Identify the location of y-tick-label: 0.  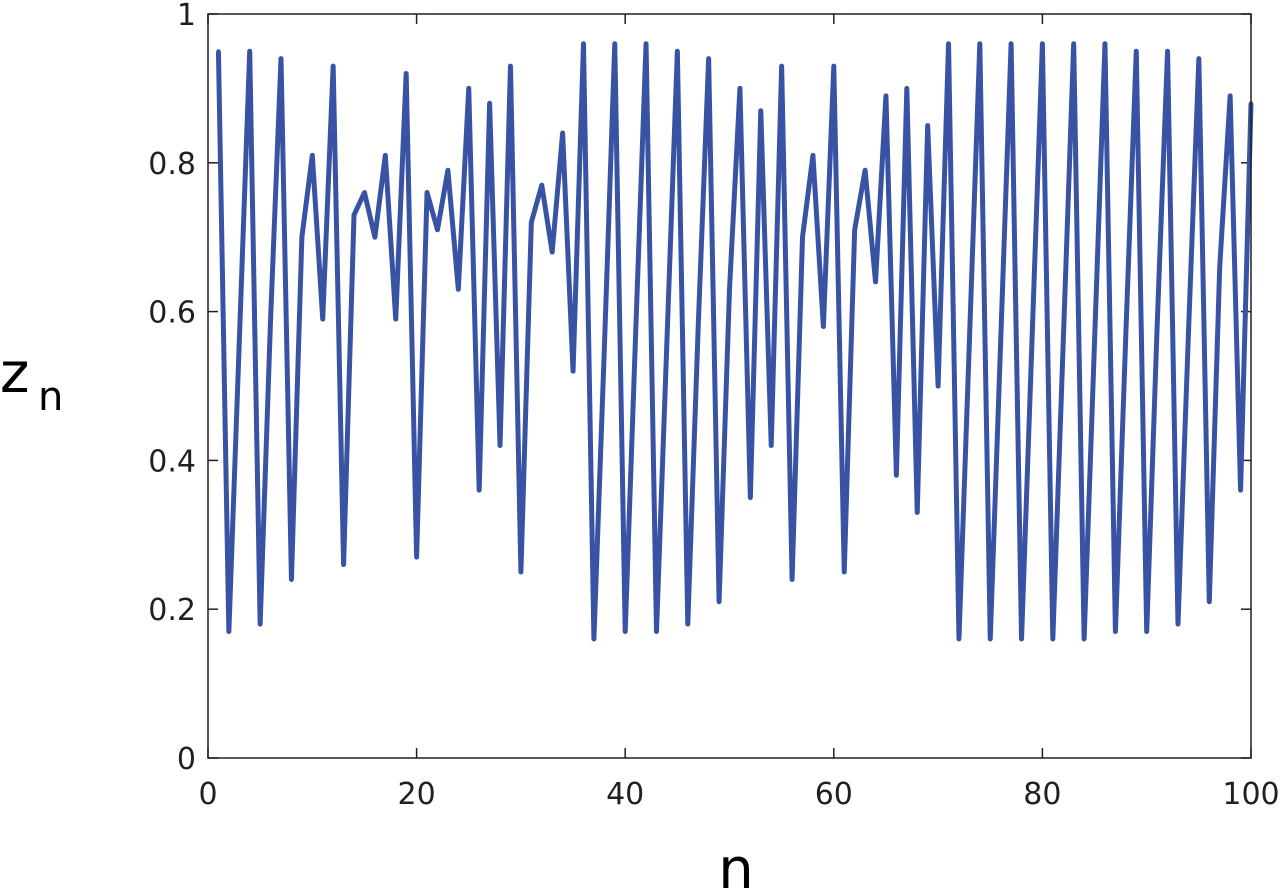
(186, 759).